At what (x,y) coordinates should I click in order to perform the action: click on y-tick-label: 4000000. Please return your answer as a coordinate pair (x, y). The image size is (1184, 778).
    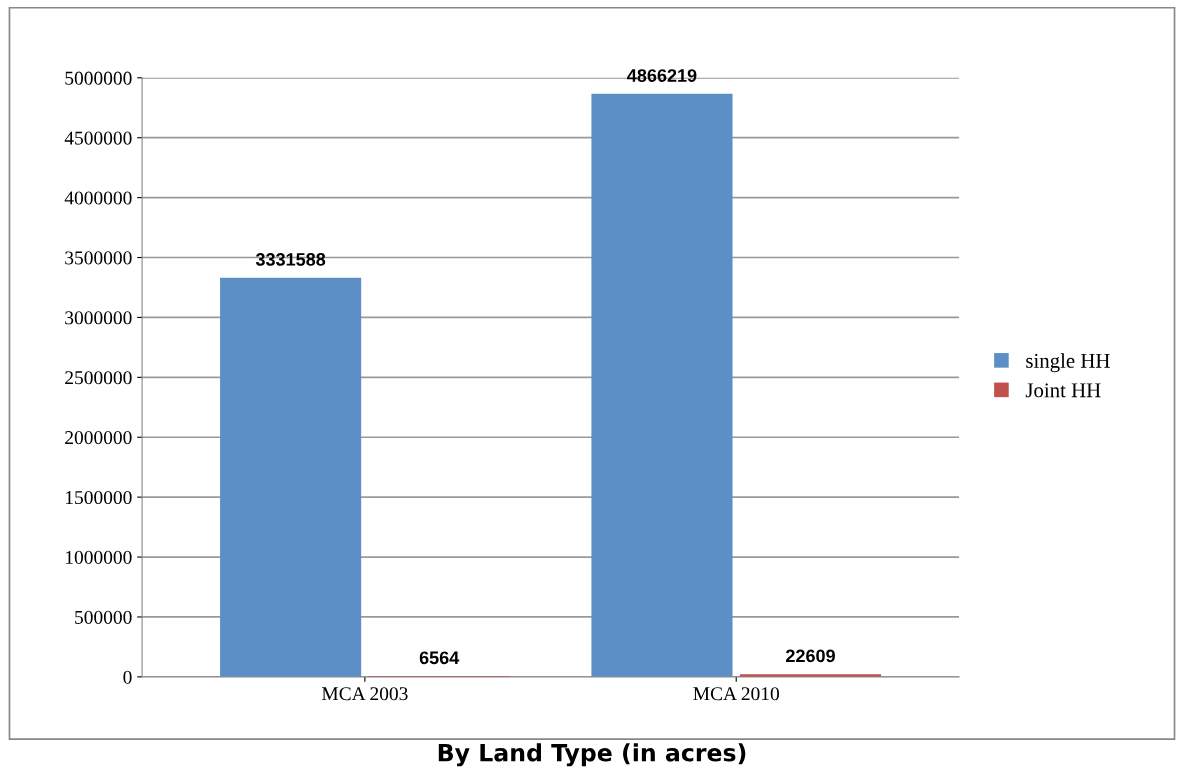
    Looking at the image, I should click on (98, 198).